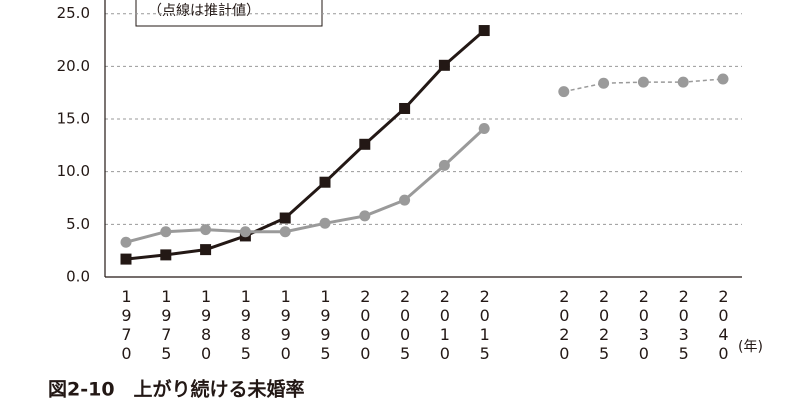 The height and width of the screenshot is (419, 800). What do you see at coordinates (78, 277) in the screenshot?
I see `y-tick-label: 0.0` at bounding box center [78, 277].